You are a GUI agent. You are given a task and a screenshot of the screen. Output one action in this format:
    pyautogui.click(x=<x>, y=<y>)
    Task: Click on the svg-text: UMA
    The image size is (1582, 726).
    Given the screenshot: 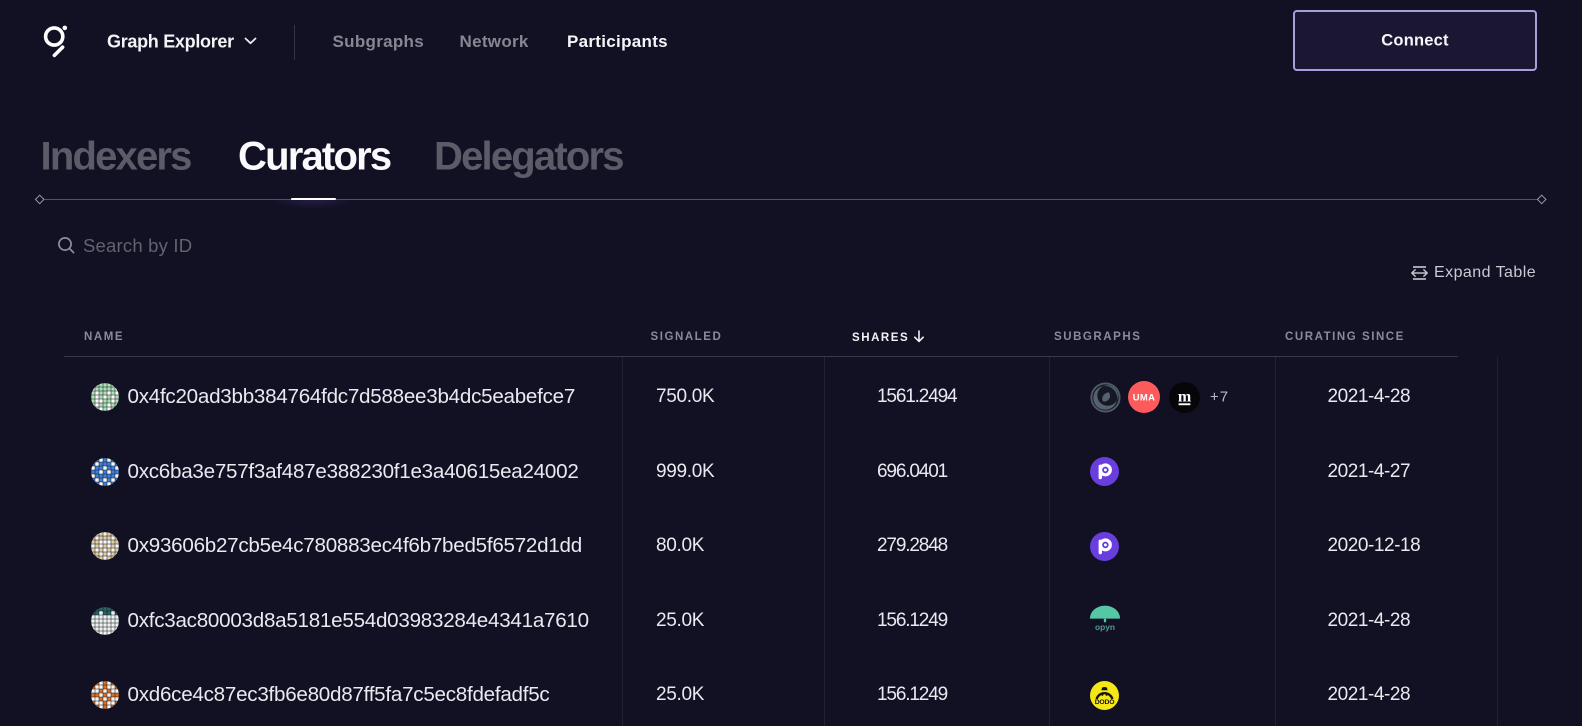 What is the action you would take?
    pyautogui.click(x=1144, y=397)
    